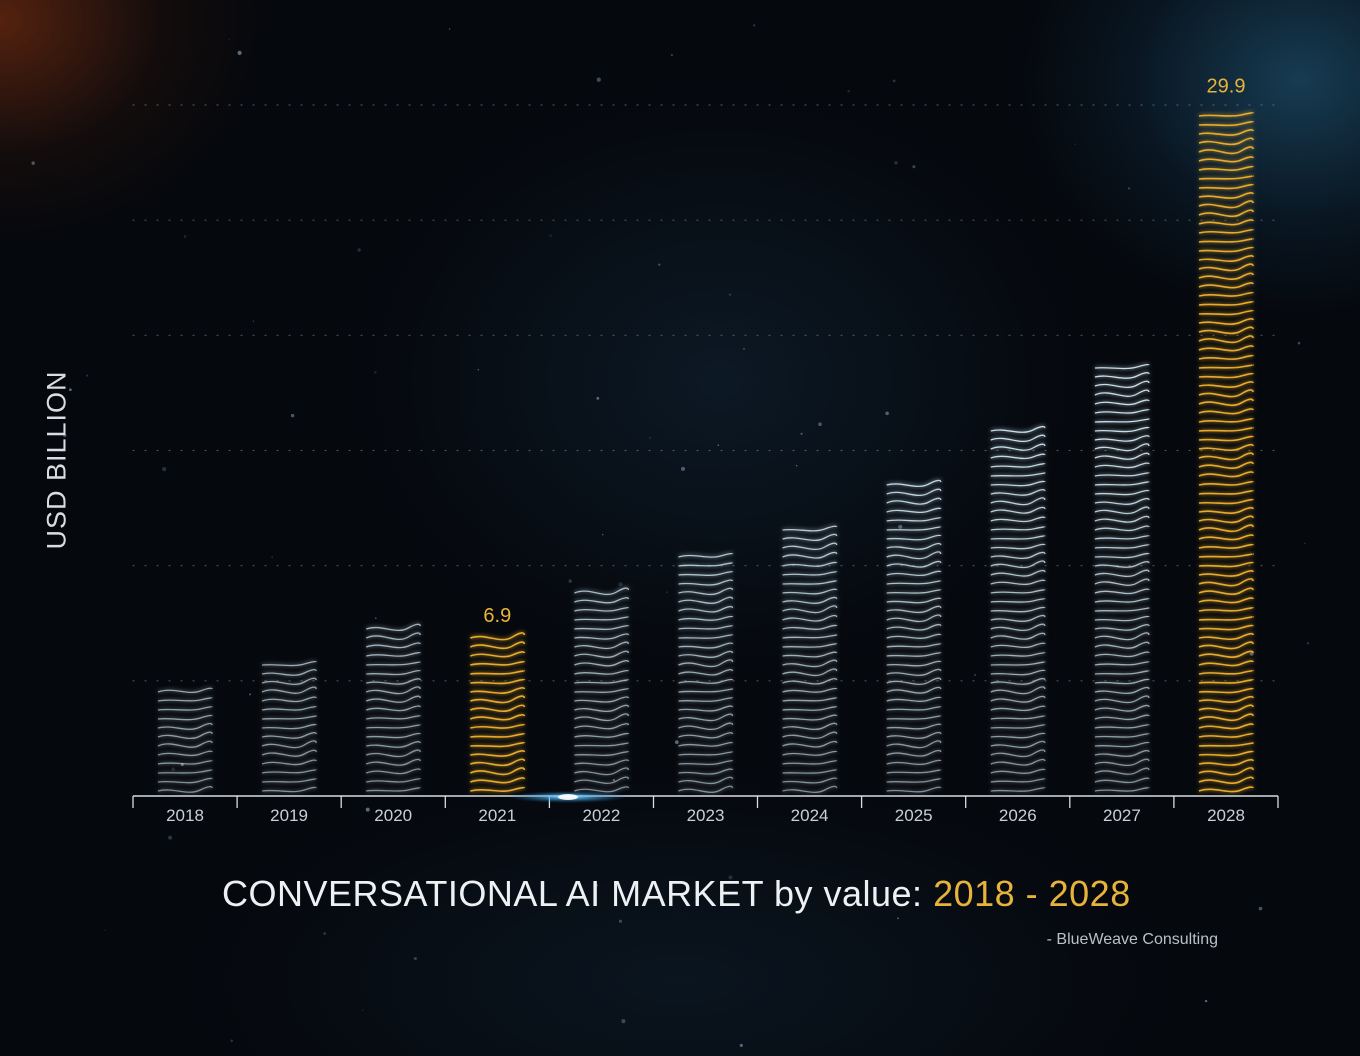 The image size is (1360, 1056). I want to click on x-tick-label: 2028, so click(1226, 815).